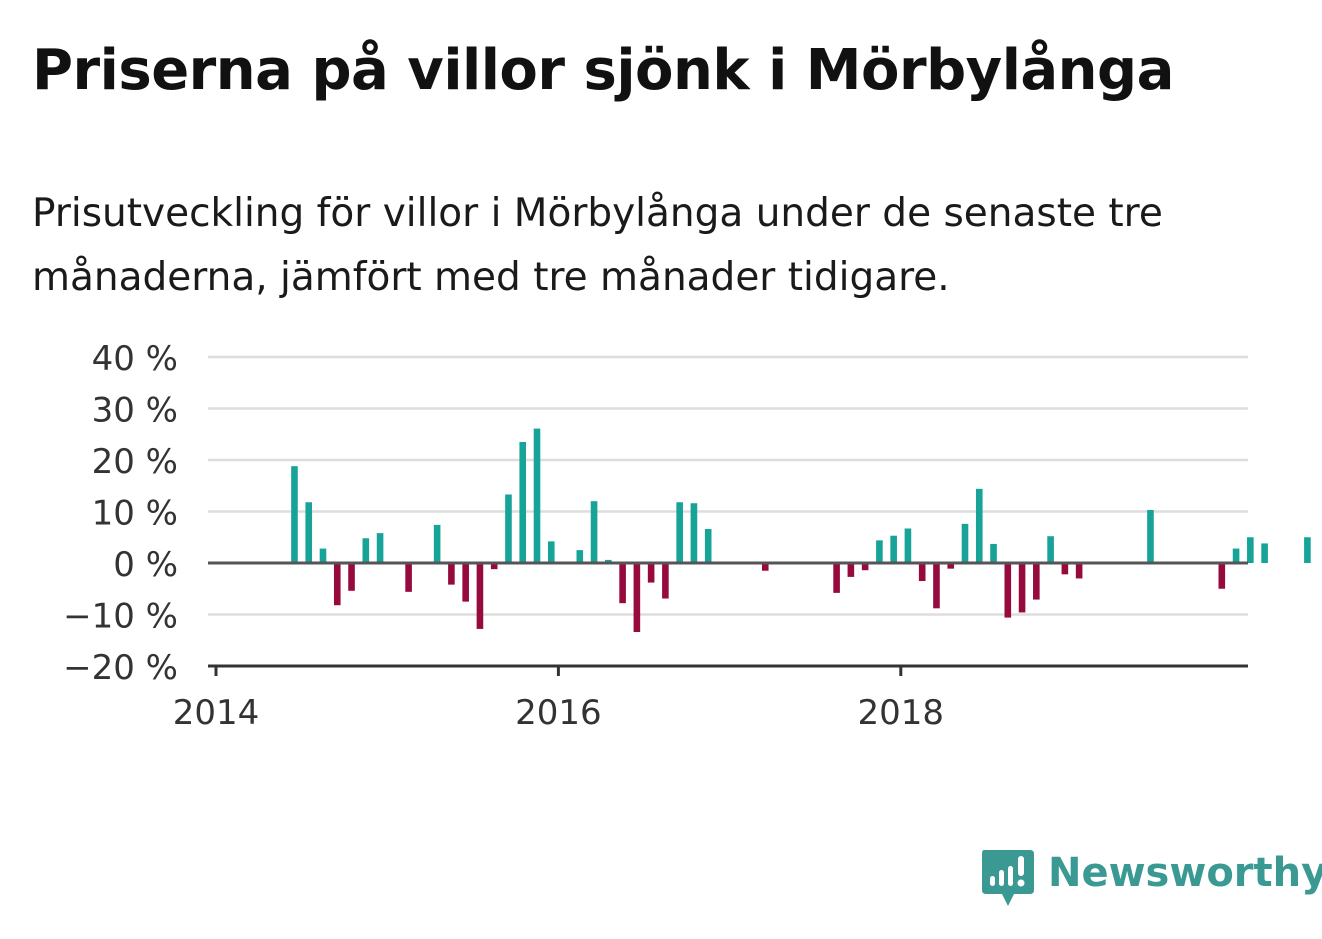 The image size is (1322, 939). I want to click on y-tick-label: 40 %, so click(135, 359).